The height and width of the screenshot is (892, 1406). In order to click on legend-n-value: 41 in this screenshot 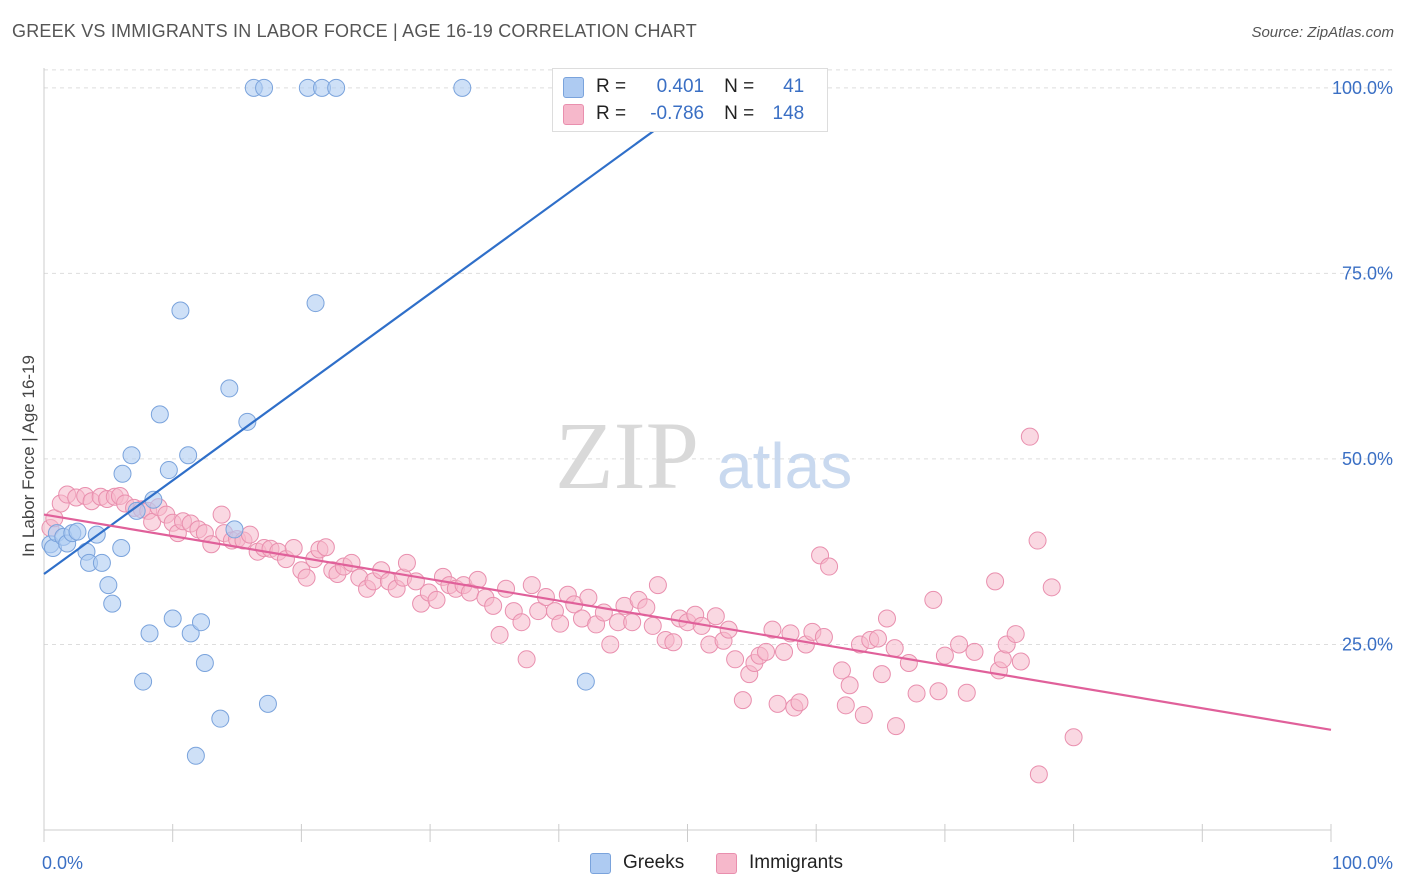, I will do `click(794, 86)`.